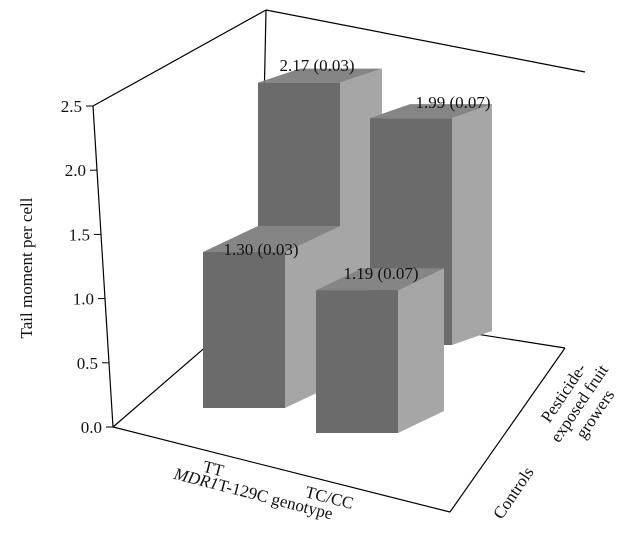 The image size is (640, 550). Describe the element at coordinates (425, 41) in the screenshot. I see `right-wall-top-edge` at that location.